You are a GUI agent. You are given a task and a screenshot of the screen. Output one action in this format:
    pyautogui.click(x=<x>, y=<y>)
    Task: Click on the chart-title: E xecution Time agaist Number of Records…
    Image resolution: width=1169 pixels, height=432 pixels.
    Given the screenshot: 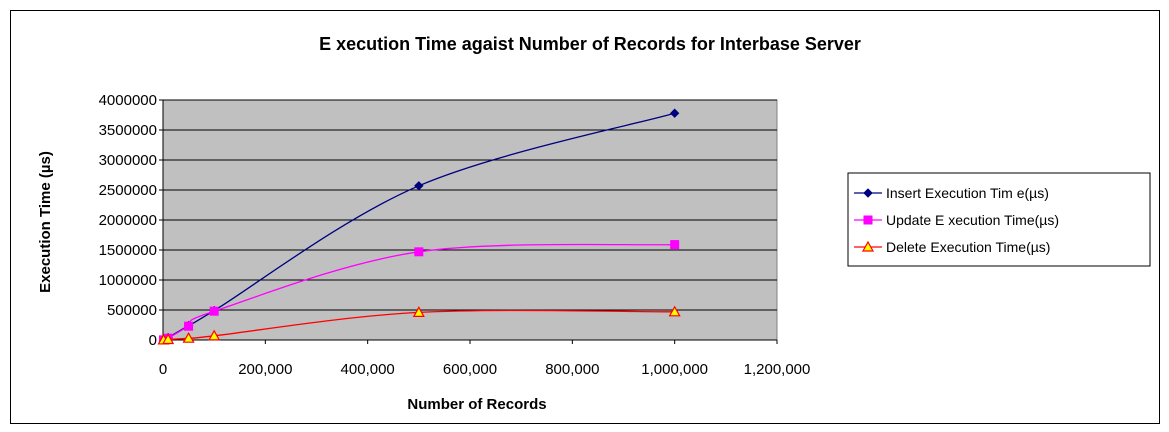 What is the action you would take?
    pyautogui.click(x=590, y=44)
    